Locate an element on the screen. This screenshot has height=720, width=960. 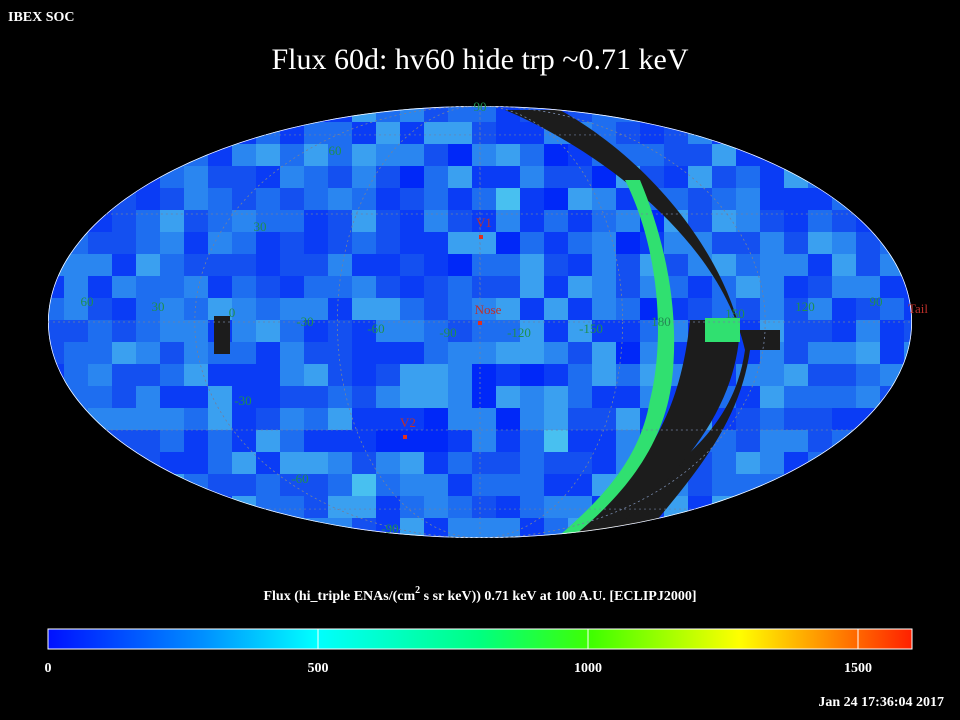
timestamp: Jan 24 17:36:04 2017 is located at coordinates (881, 702).